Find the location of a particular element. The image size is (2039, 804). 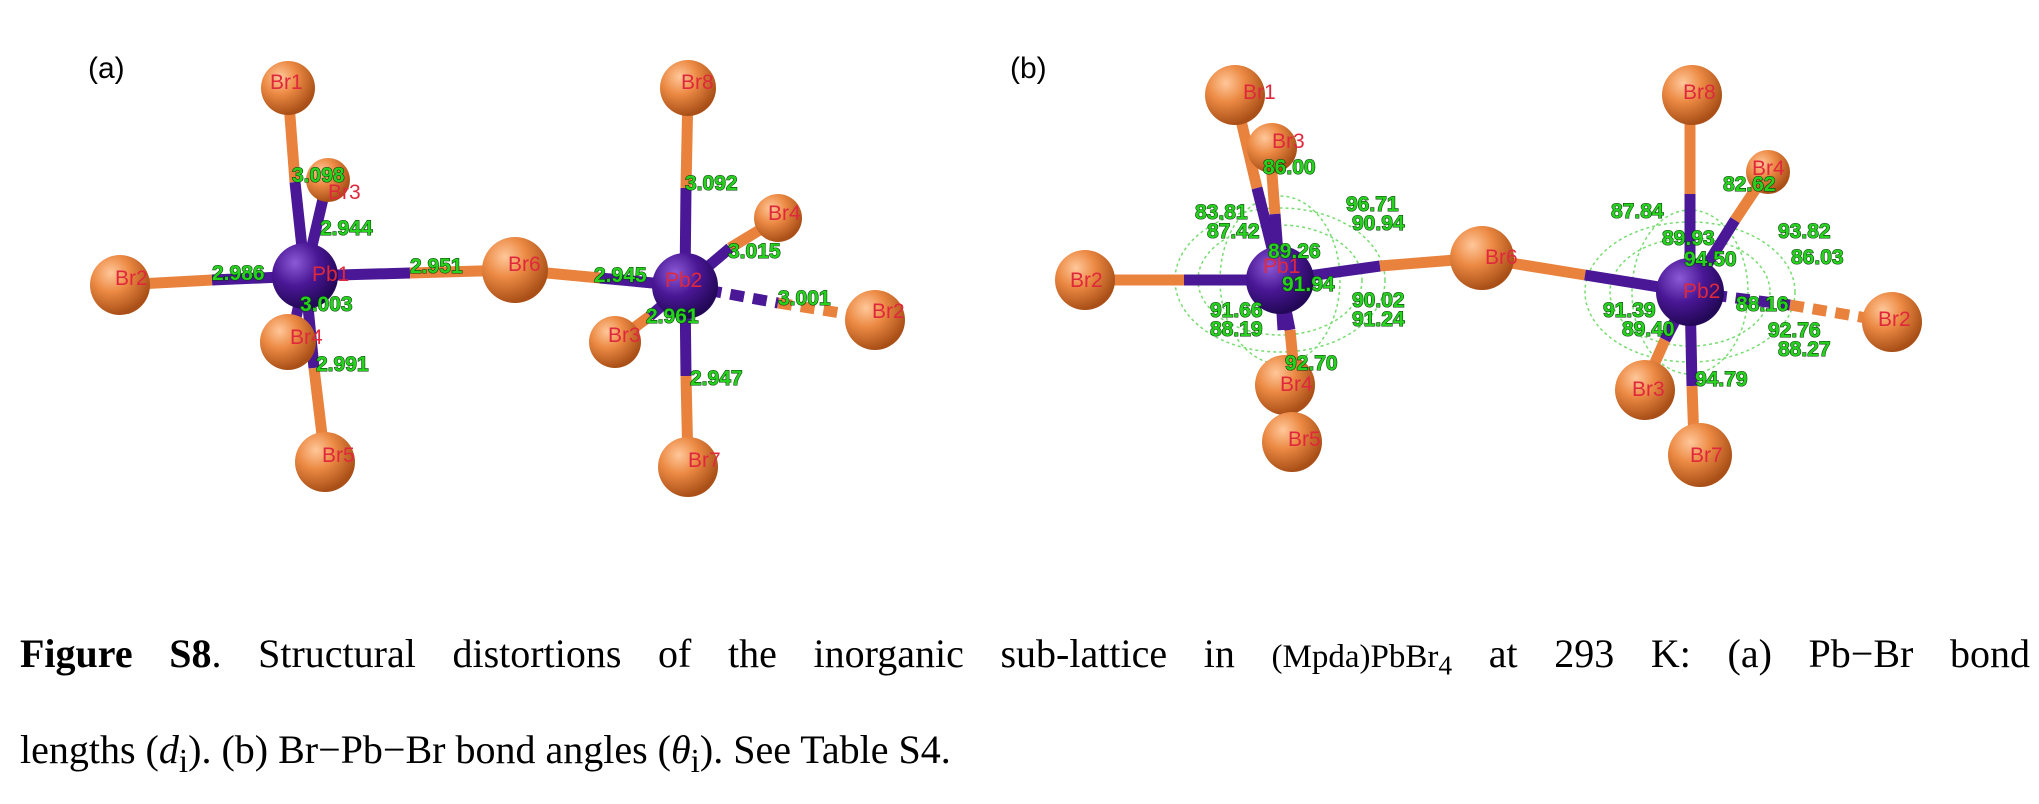

panel-b-br2b-atom is located at coordinates (1892, 322).